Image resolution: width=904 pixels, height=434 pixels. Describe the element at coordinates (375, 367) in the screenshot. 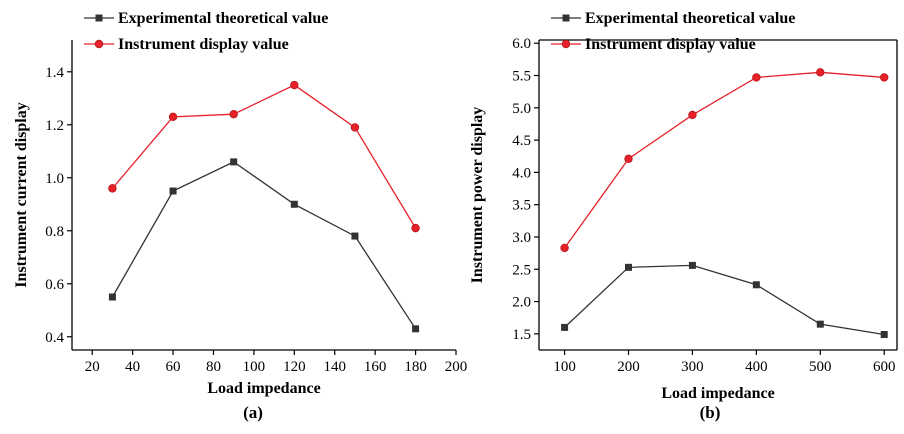

I see `chart-a-x-tick-label: 160` at that location.